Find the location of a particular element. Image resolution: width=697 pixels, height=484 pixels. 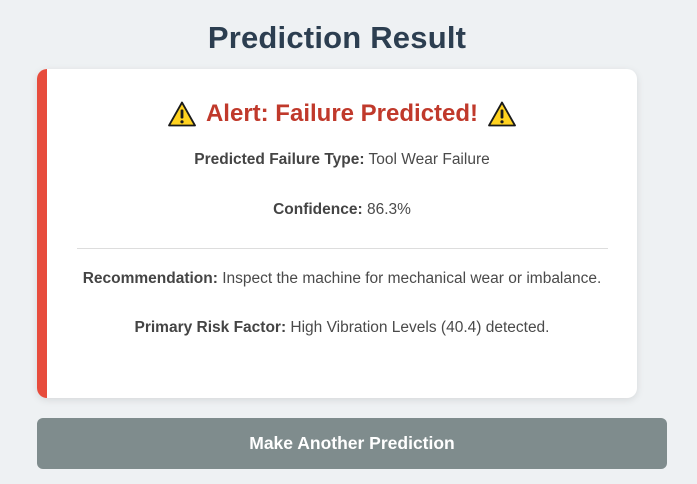

alert-title: Alert: Failure Predicted! is located at coordinates (342, 113).